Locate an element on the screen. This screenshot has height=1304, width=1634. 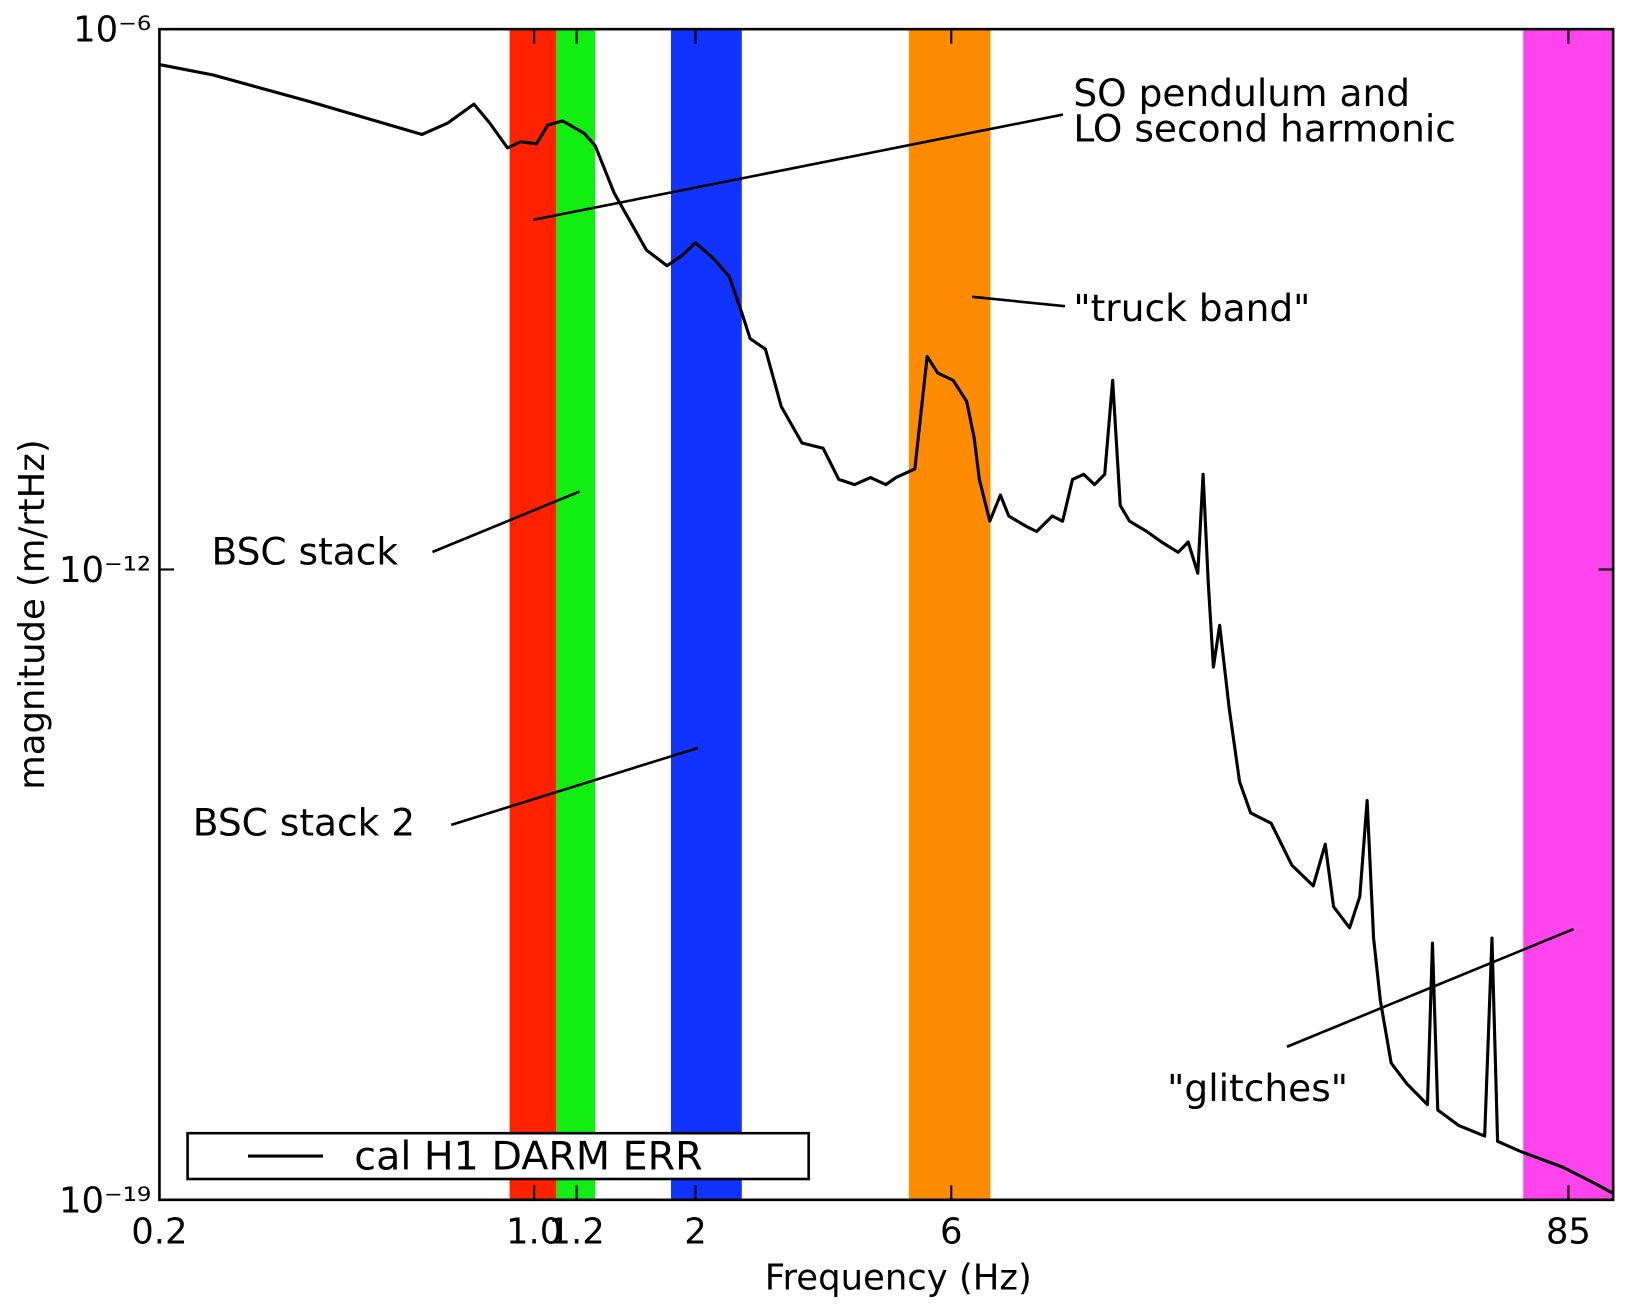
x-tick-label: 2 is located at coordinates (695, 1232).